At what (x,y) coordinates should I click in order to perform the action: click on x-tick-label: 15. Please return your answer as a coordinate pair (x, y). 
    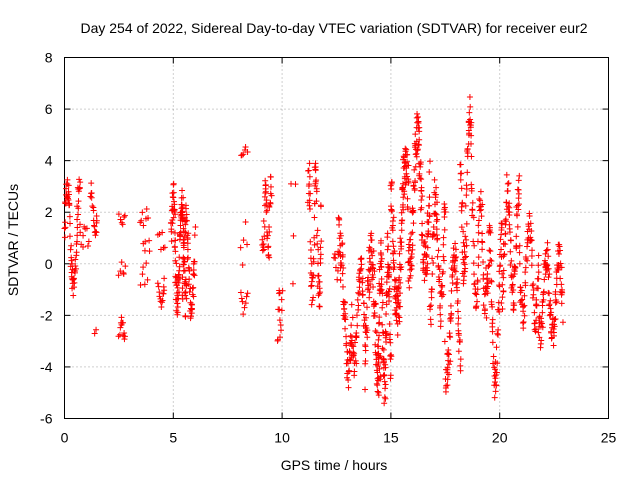
    Looking at the image, I should click on (391, 438).